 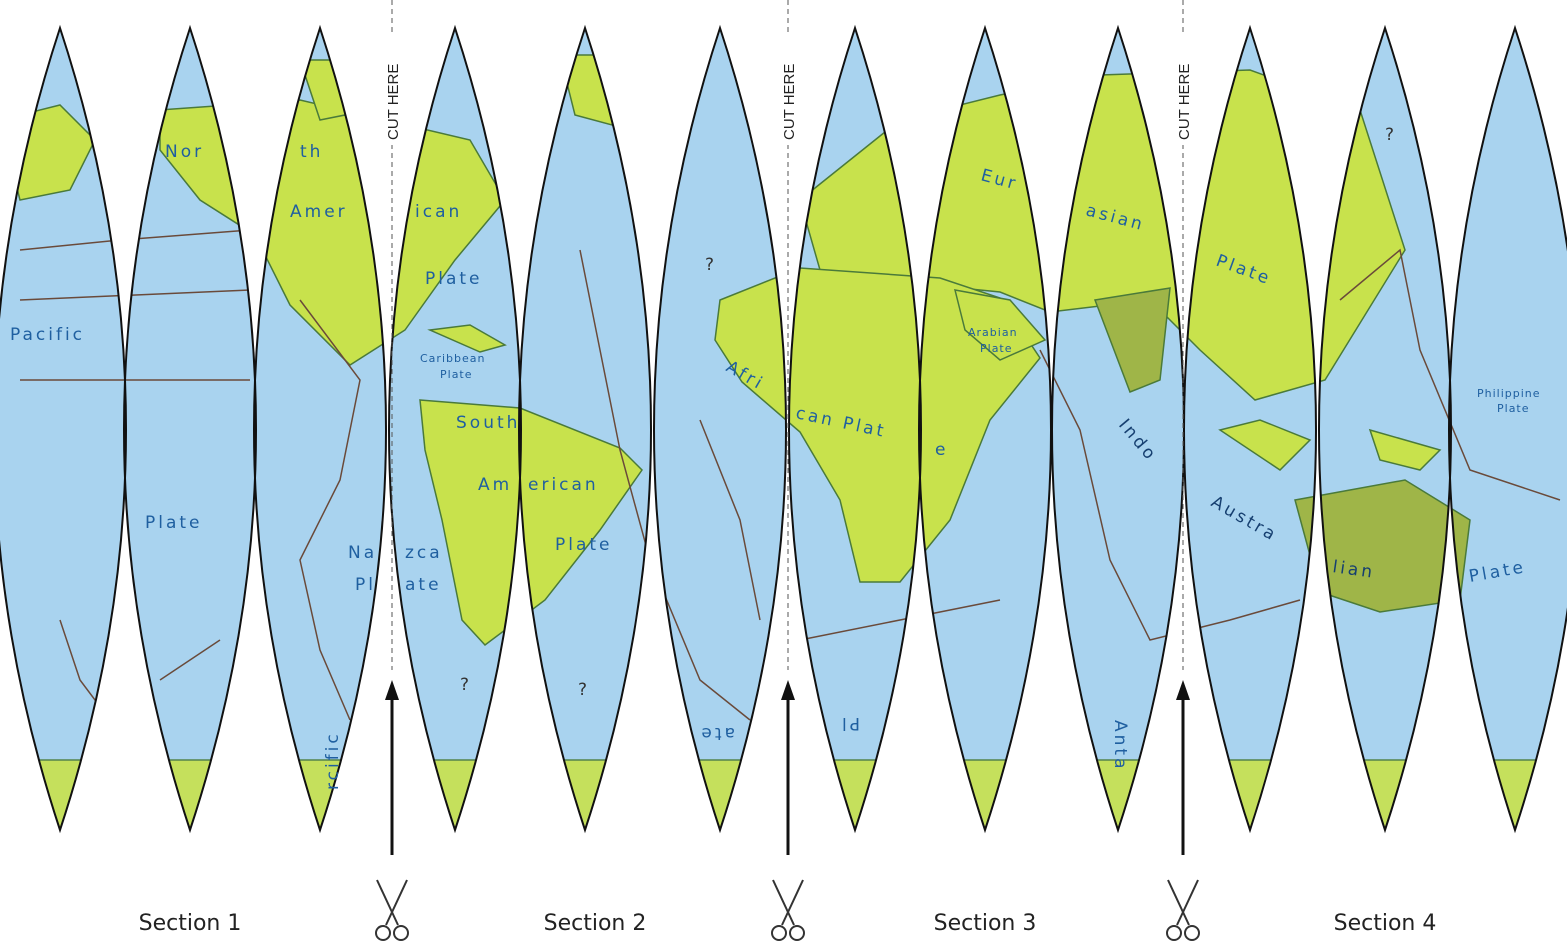 I want to click on section-label: Section 4, so click(x=1385, y=923).